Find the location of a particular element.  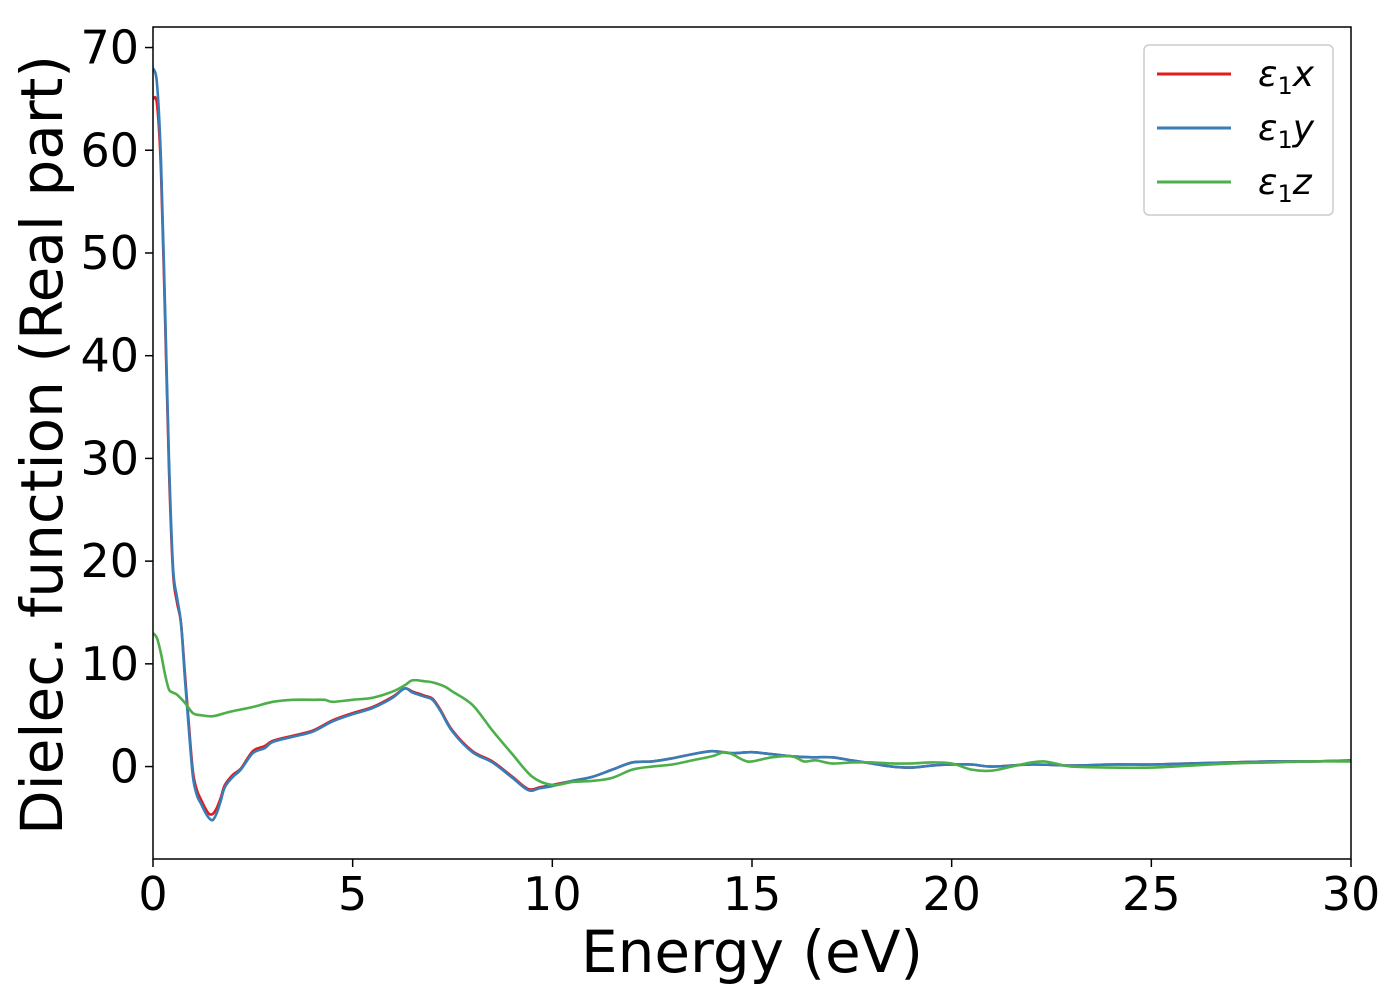

y-tick-label: 20 is located at coordinates (109, 561).